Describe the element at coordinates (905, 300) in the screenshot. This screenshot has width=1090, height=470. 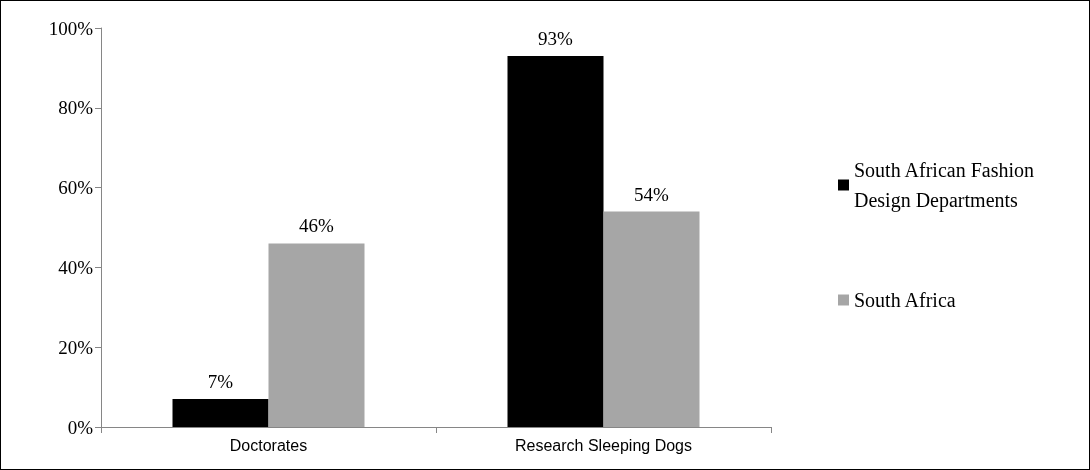
I see `legend-label: South Africa` at that location.